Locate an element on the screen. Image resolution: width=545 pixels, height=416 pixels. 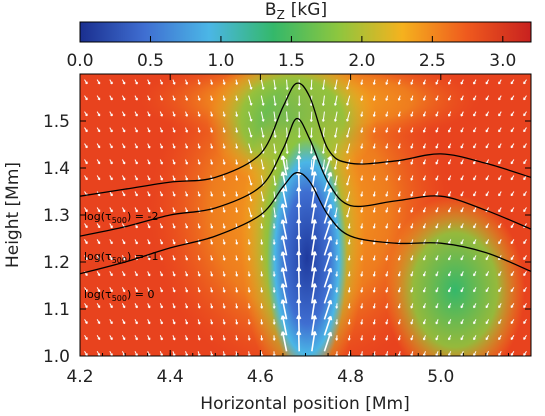
colorbar is located at coordinates (305, 32).